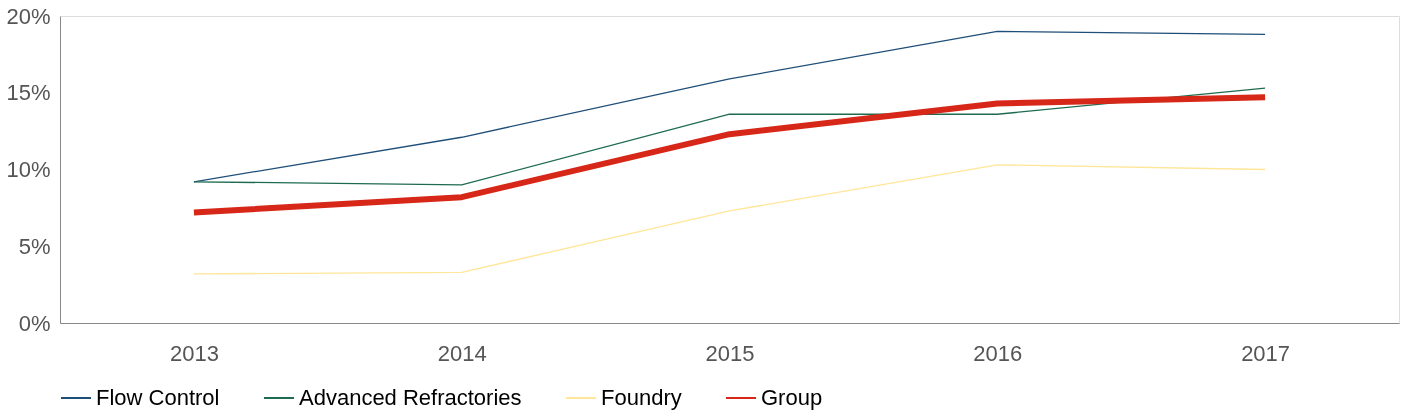  What do you see at coordinates (998, 353) in the screenshot?
I see `x-tick-label: 2016` at bounding box center [998, 353].